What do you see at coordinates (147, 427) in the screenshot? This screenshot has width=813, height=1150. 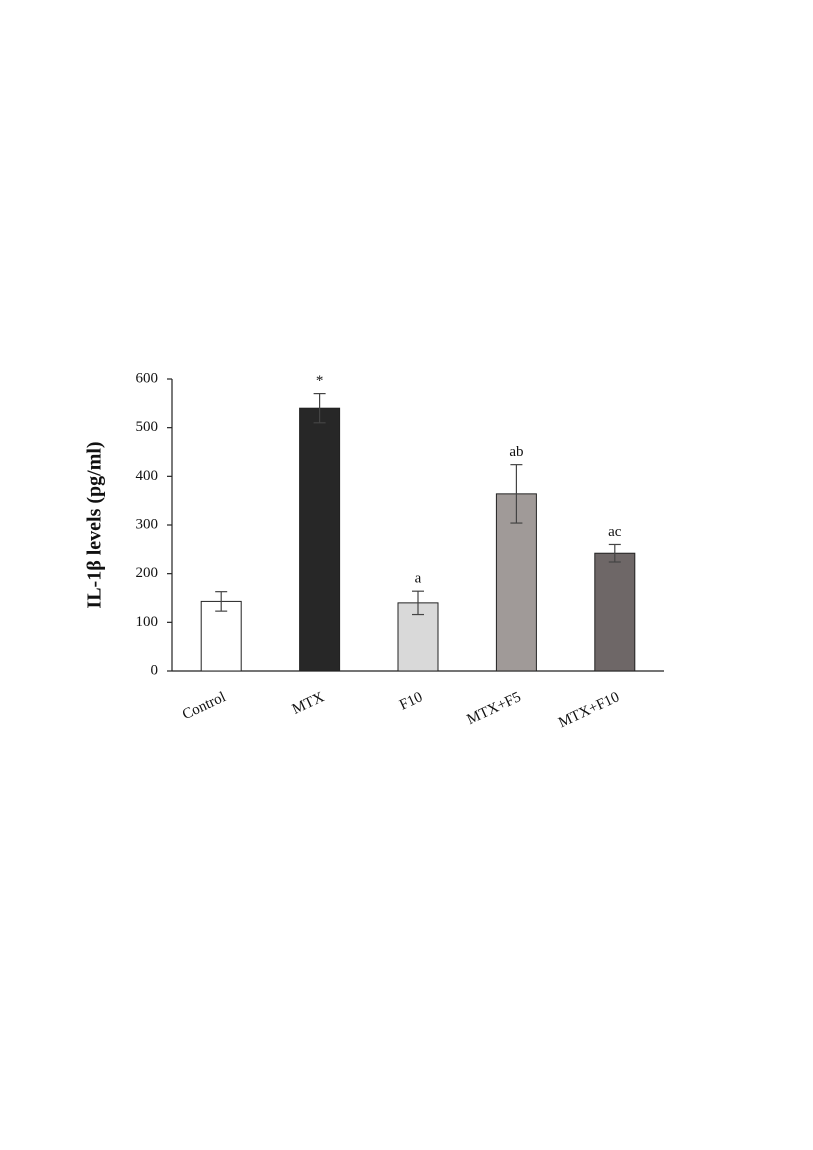 I see `y-tick-label: 500` at bounding box center [147, 427].